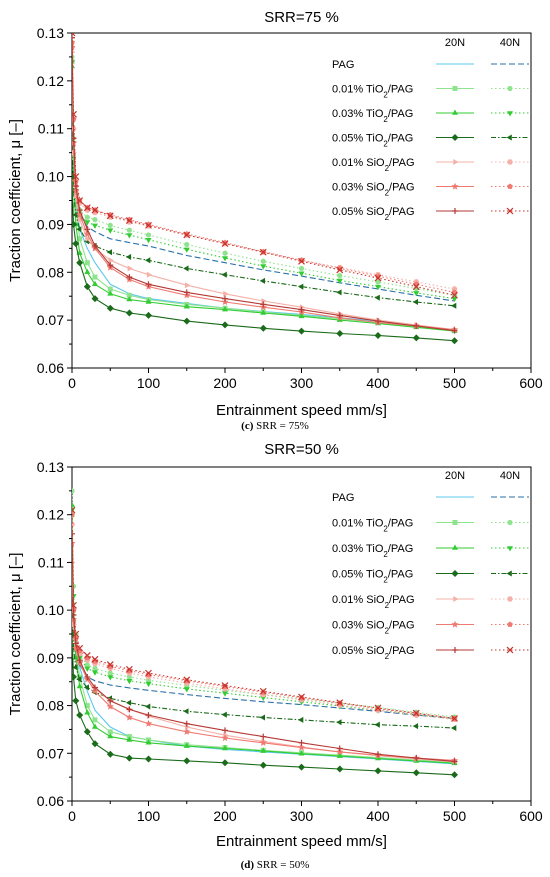 The width and height of the screenshot is (550, 877). What do you see at coordinates (15, 634) in the screenshot?
I see `y-axis-label: Traction coefficient, μ [–]` at bounding box center [15, 634].